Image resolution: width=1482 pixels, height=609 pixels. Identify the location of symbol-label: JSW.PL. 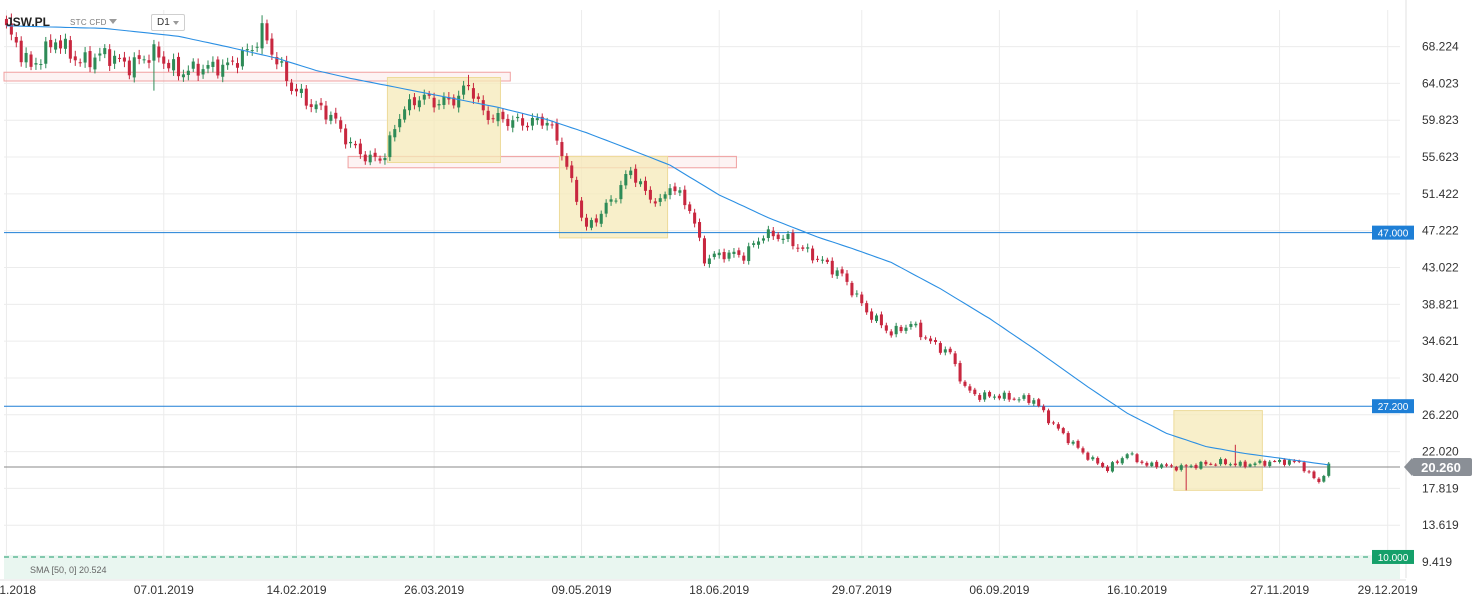
(28, 22).